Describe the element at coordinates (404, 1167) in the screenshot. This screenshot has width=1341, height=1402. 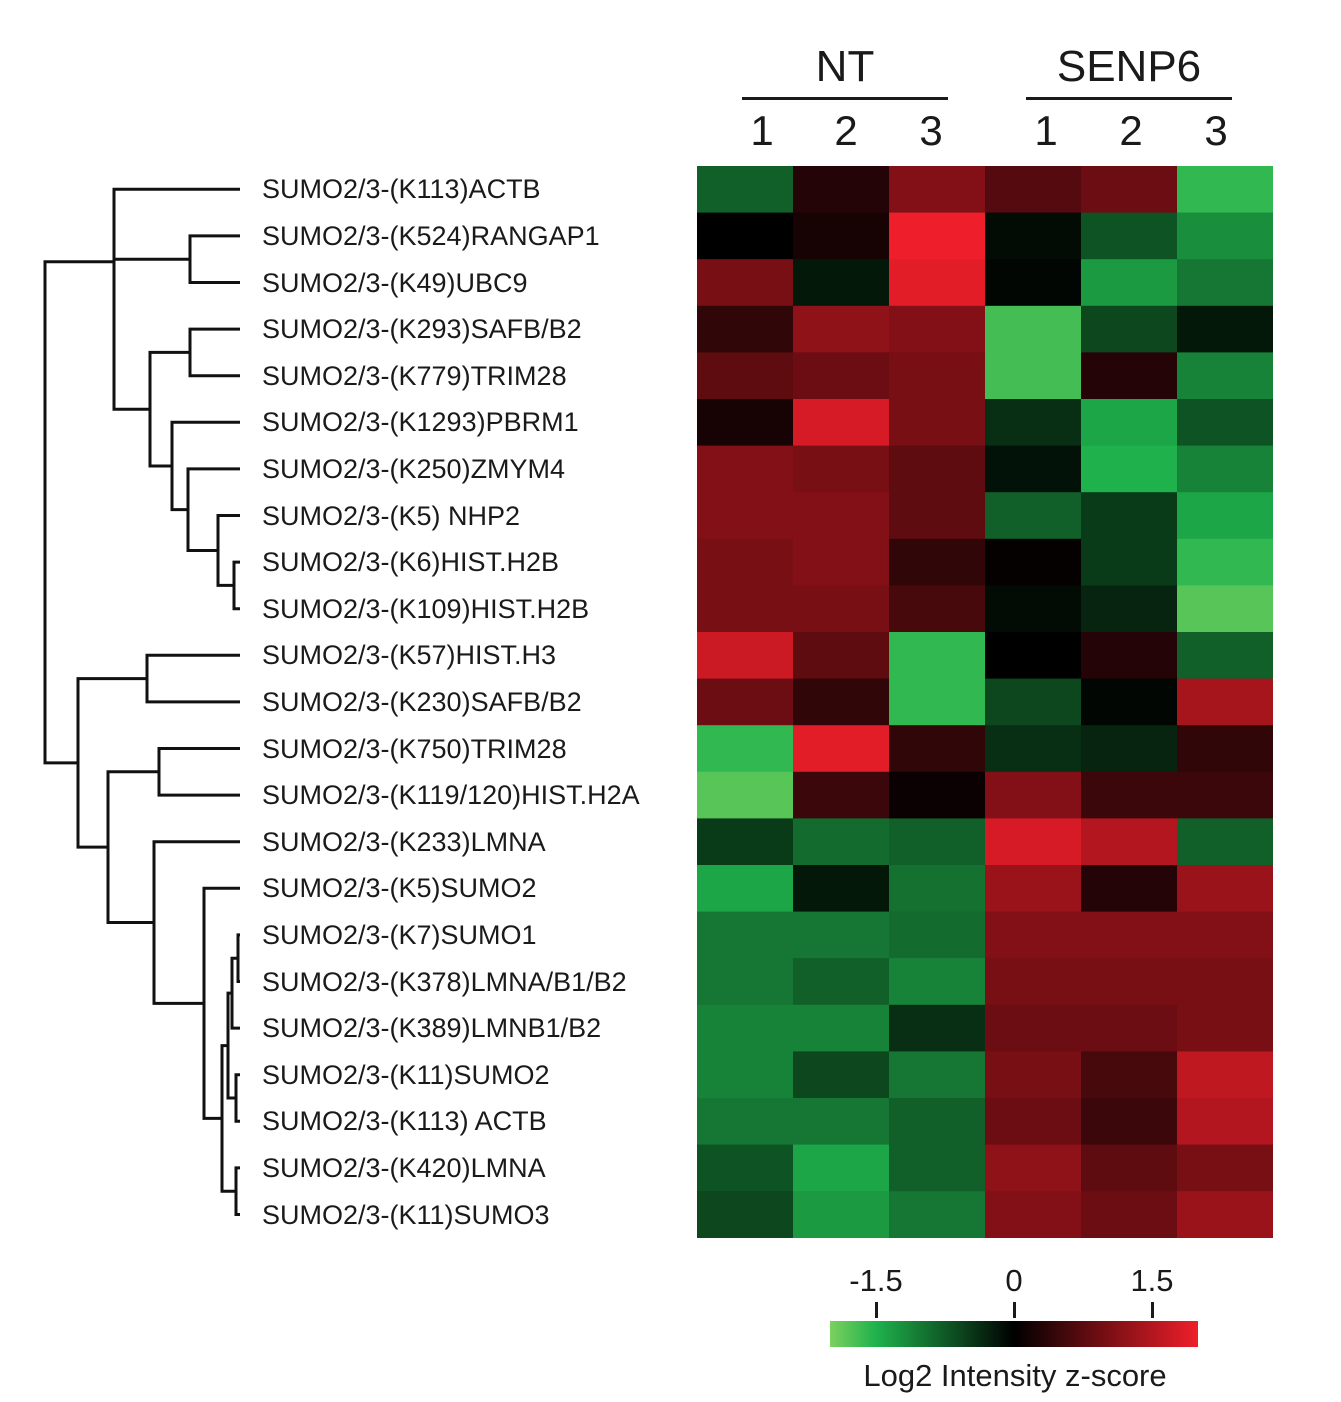
I see `row-label: SUMO2/3-(K420)LMNA` at that location.